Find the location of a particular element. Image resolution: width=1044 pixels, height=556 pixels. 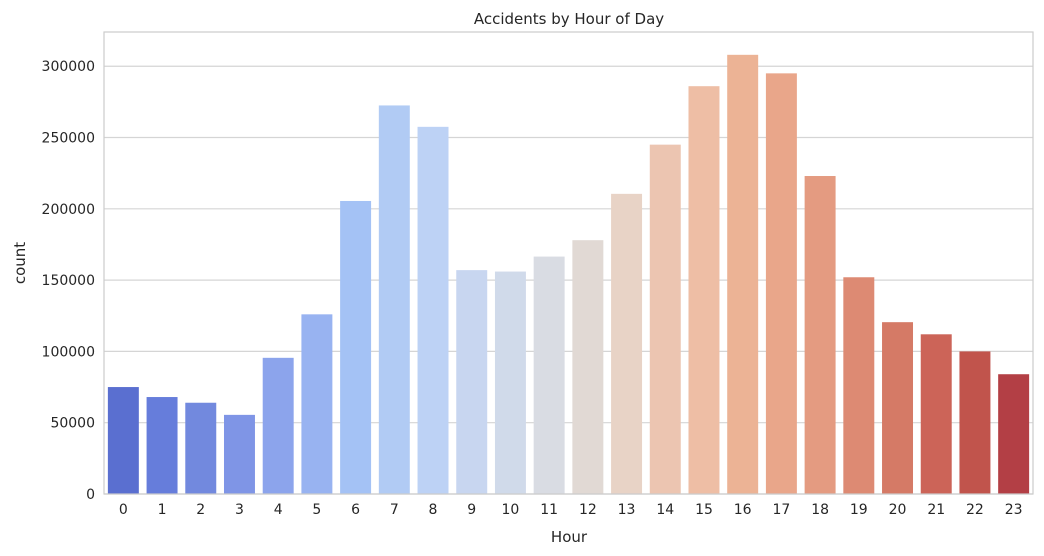

x-tick-label: 1 is located at coordinates (162, 510).